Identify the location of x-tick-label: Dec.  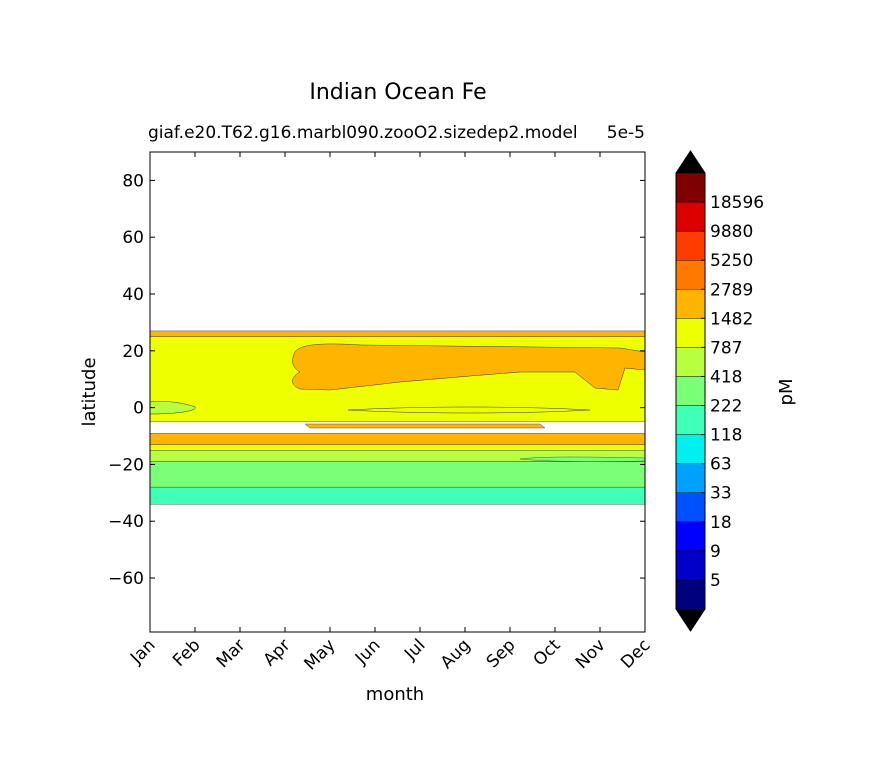
(635, 653).